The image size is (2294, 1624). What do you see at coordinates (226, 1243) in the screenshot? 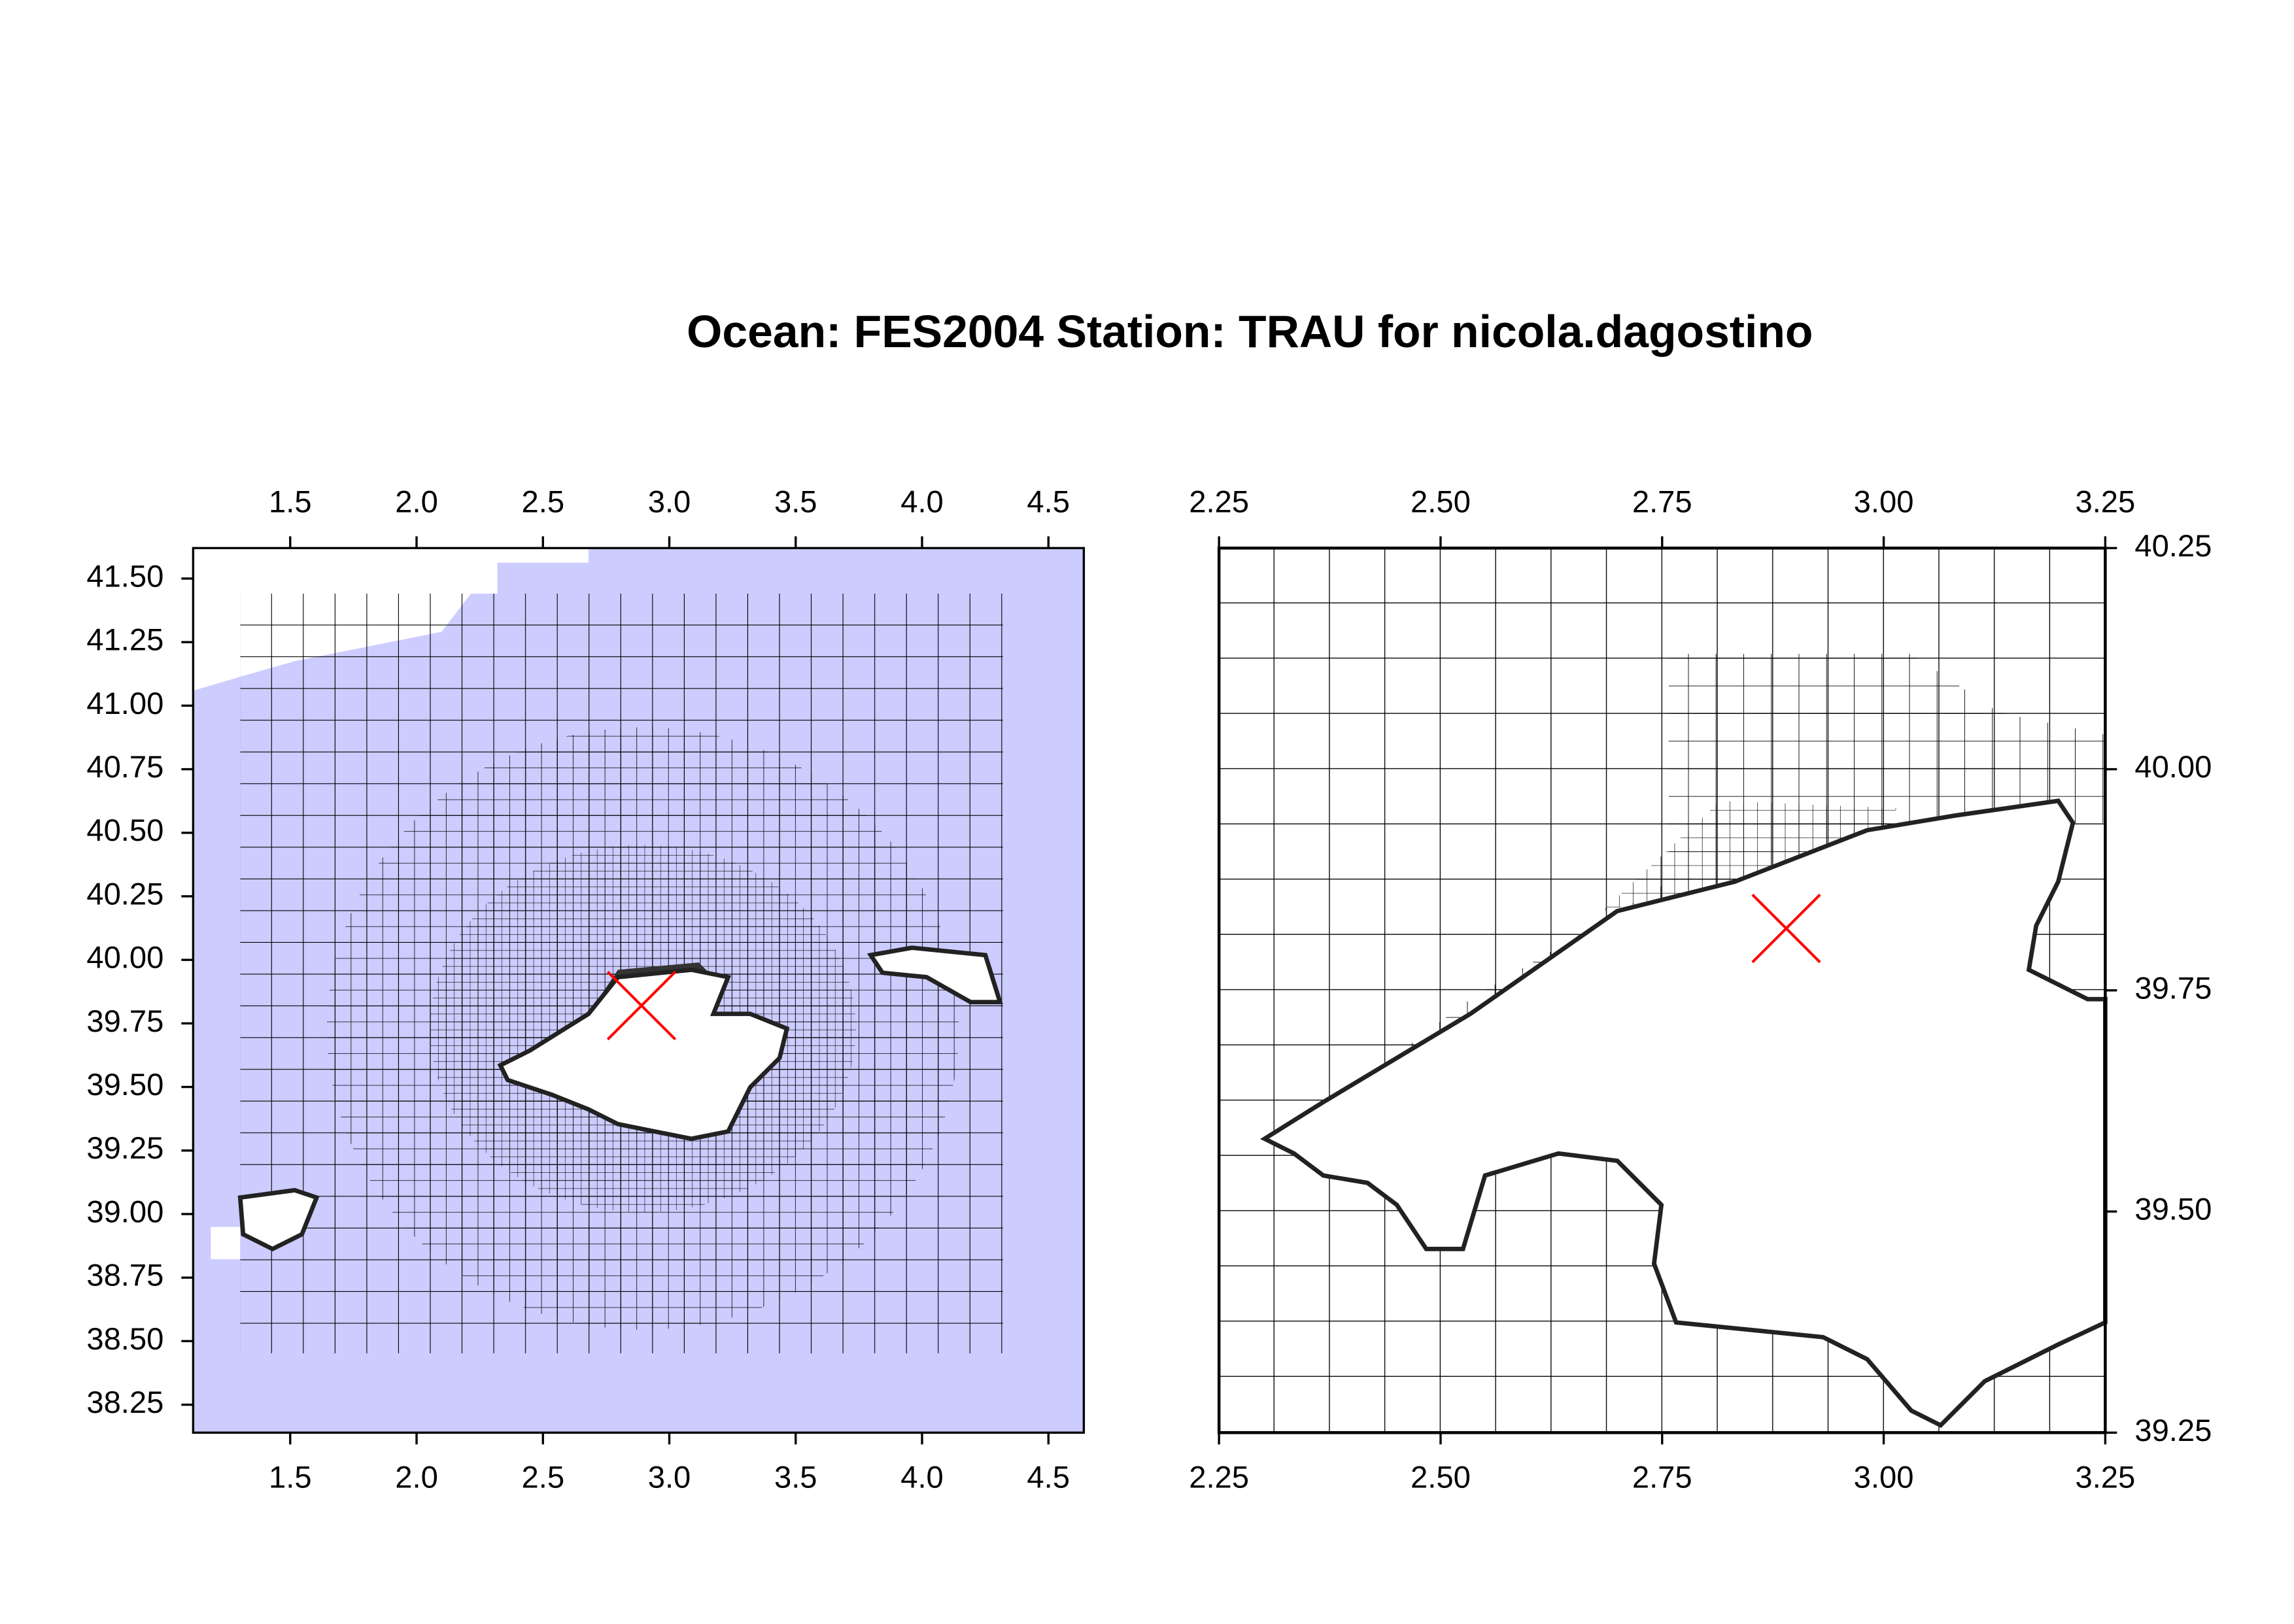
I see `outside-area` at bounding box center [226, 1243].